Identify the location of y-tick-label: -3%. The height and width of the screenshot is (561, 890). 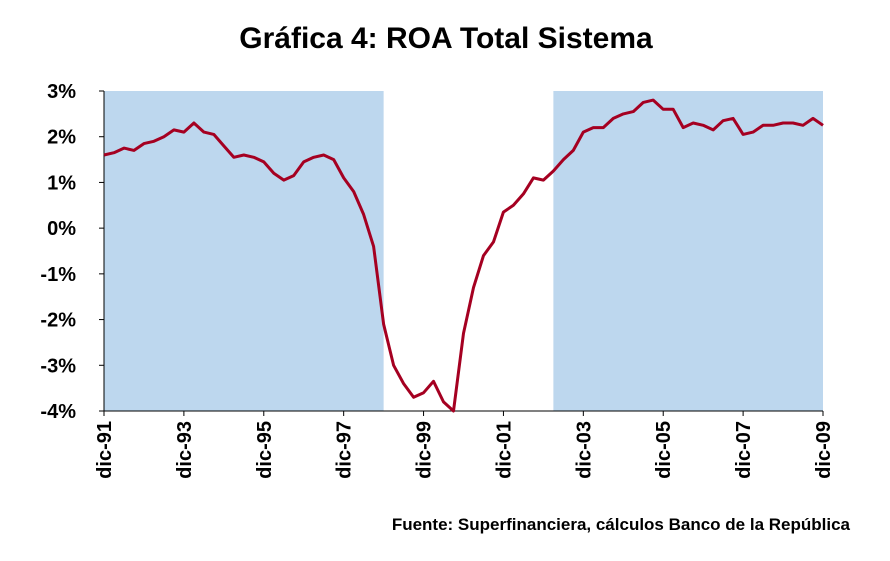
(58, 366).